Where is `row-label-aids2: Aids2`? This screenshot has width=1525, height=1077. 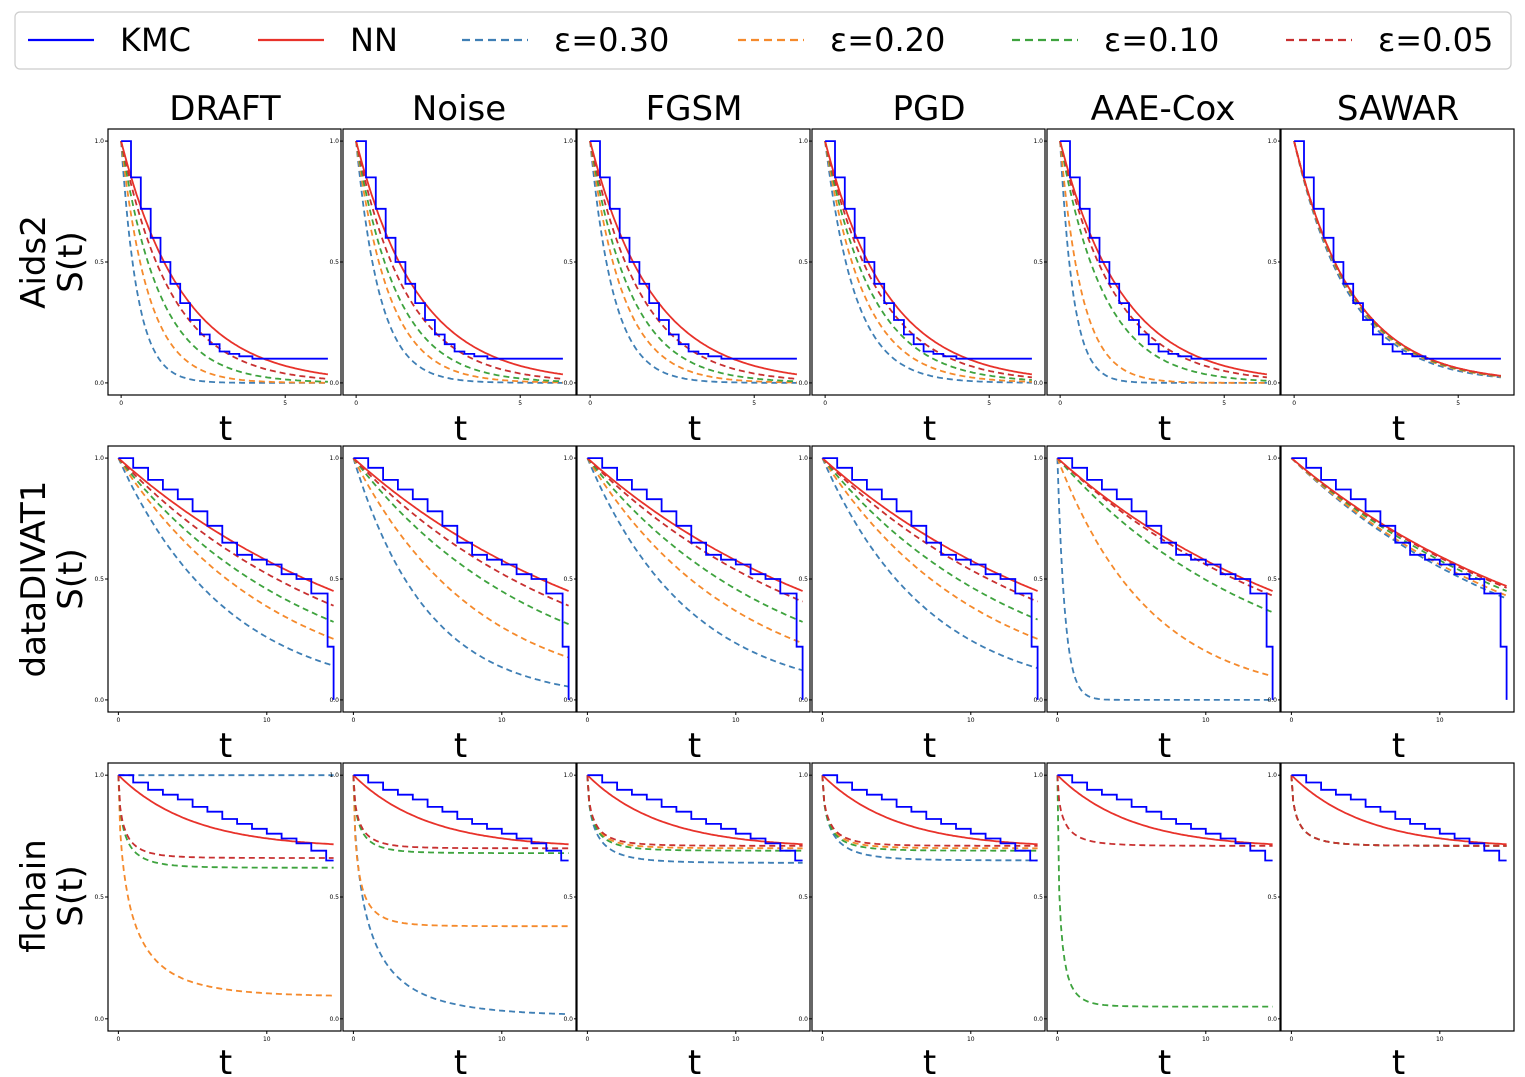
row-label-aids2: Aids2 is located at coordinates (34, 262).